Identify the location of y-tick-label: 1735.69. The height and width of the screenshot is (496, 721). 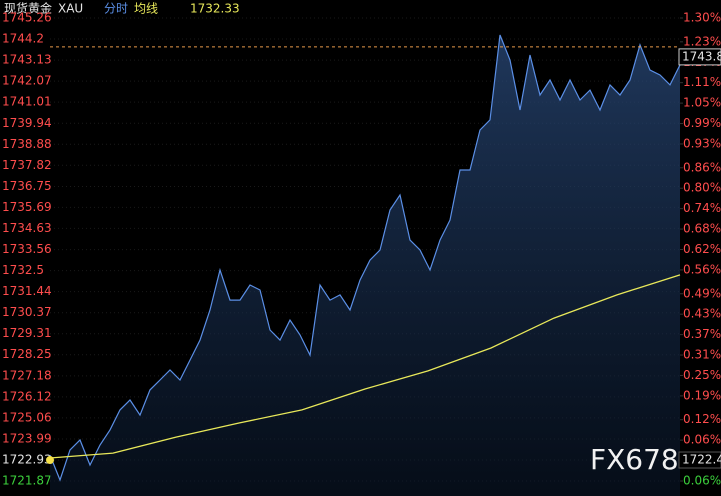
(27, 207).